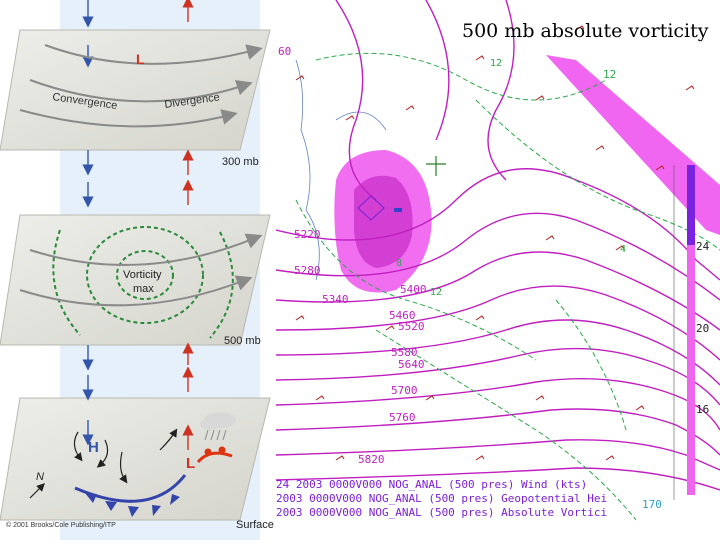  I want to click on vort-center-marker, so click(436, 166).